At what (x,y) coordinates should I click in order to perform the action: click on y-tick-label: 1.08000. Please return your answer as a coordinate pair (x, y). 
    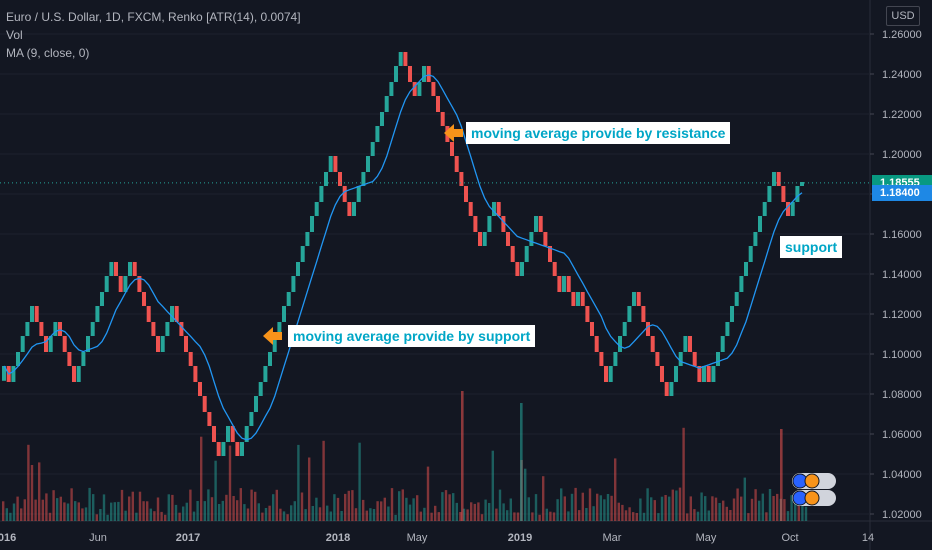
    Looking at the image, I should click on (902, 395).